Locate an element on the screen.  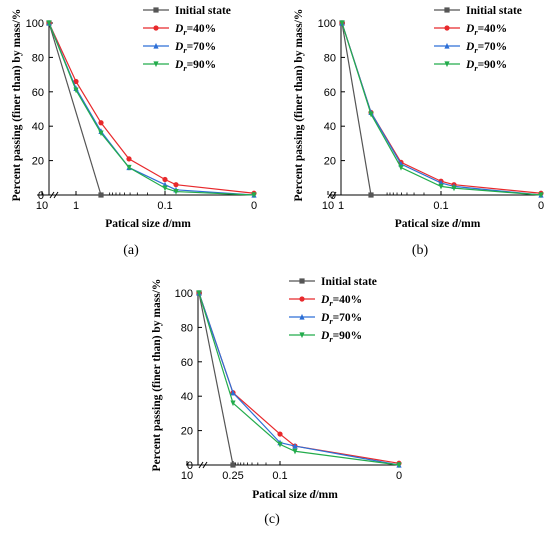
chart-a-ytick-label-3: 60 is located at coordinates (38, 93).